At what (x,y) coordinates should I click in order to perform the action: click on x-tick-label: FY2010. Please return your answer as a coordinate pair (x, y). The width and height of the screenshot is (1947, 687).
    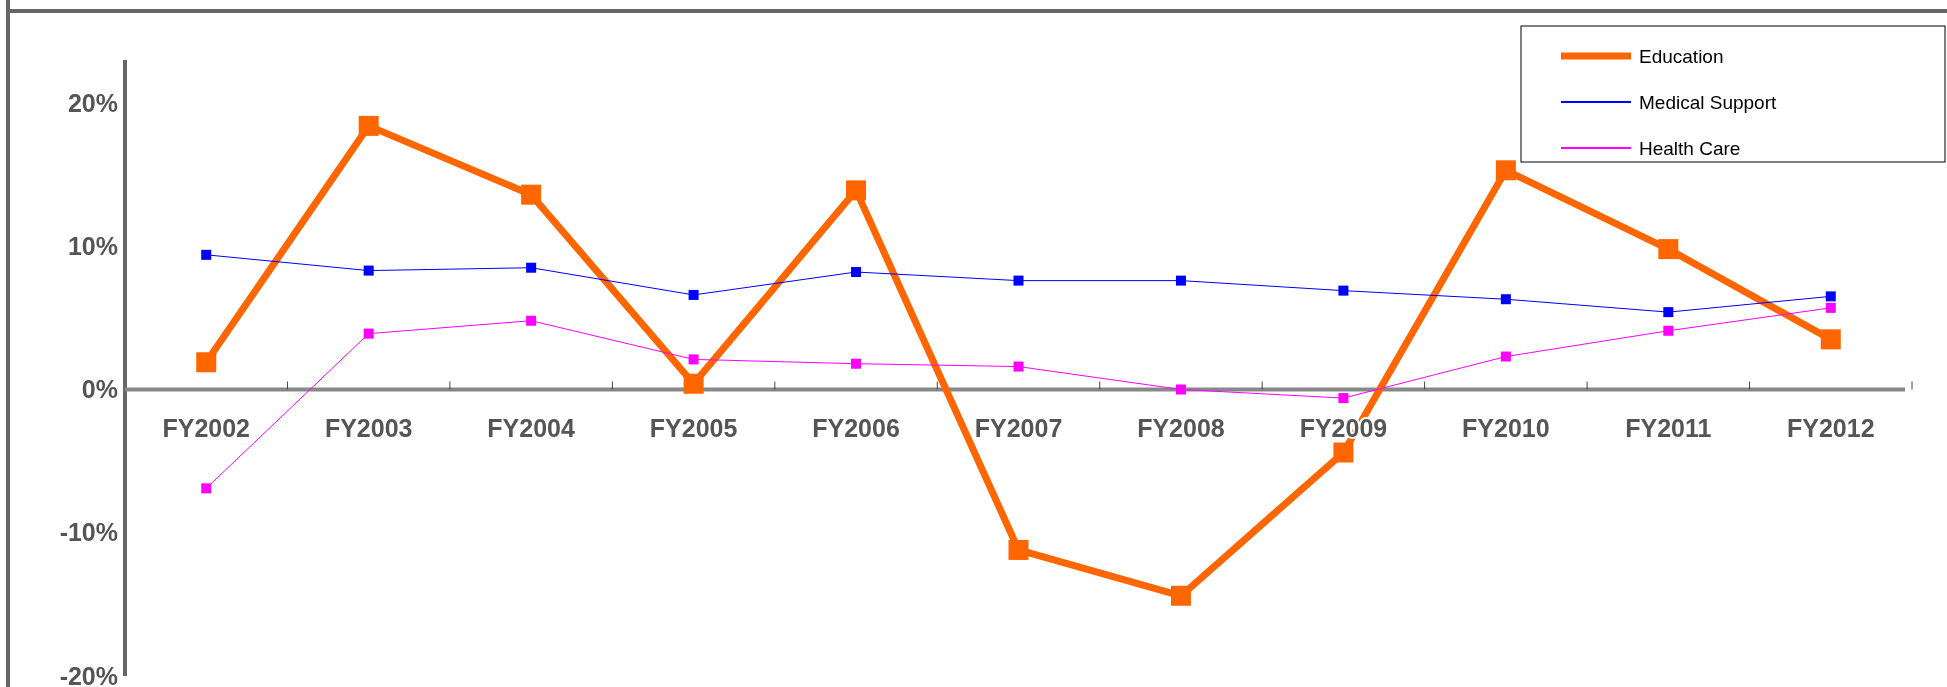
    Looking at the image, I should click on (1506, 428).